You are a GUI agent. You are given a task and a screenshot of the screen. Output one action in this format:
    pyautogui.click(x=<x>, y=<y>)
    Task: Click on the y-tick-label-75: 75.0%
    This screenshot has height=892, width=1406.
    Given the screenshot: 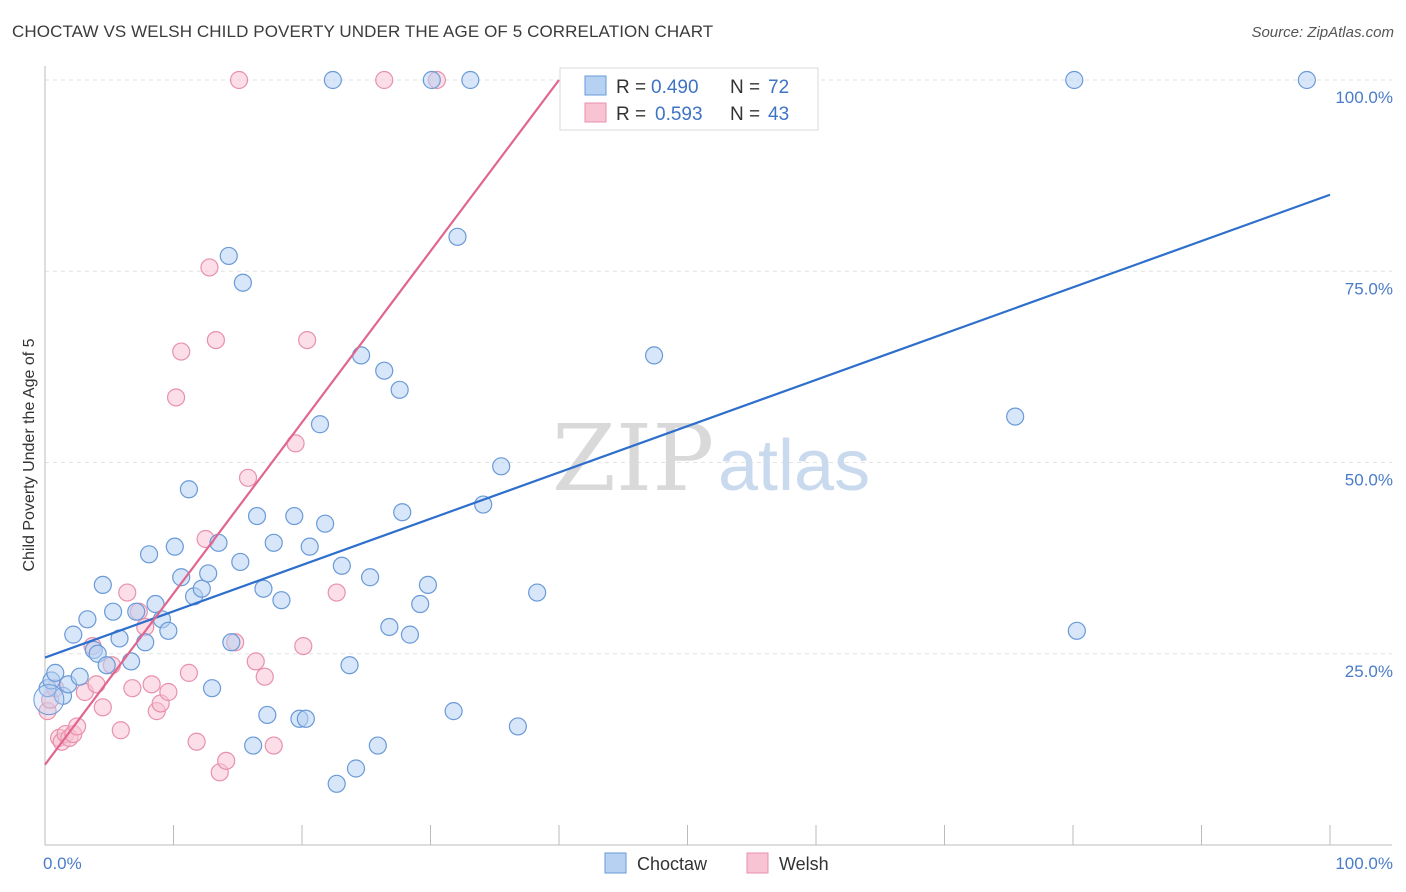 What is the action you would take?
    pyautogui.click(x=1369, y=288)
    